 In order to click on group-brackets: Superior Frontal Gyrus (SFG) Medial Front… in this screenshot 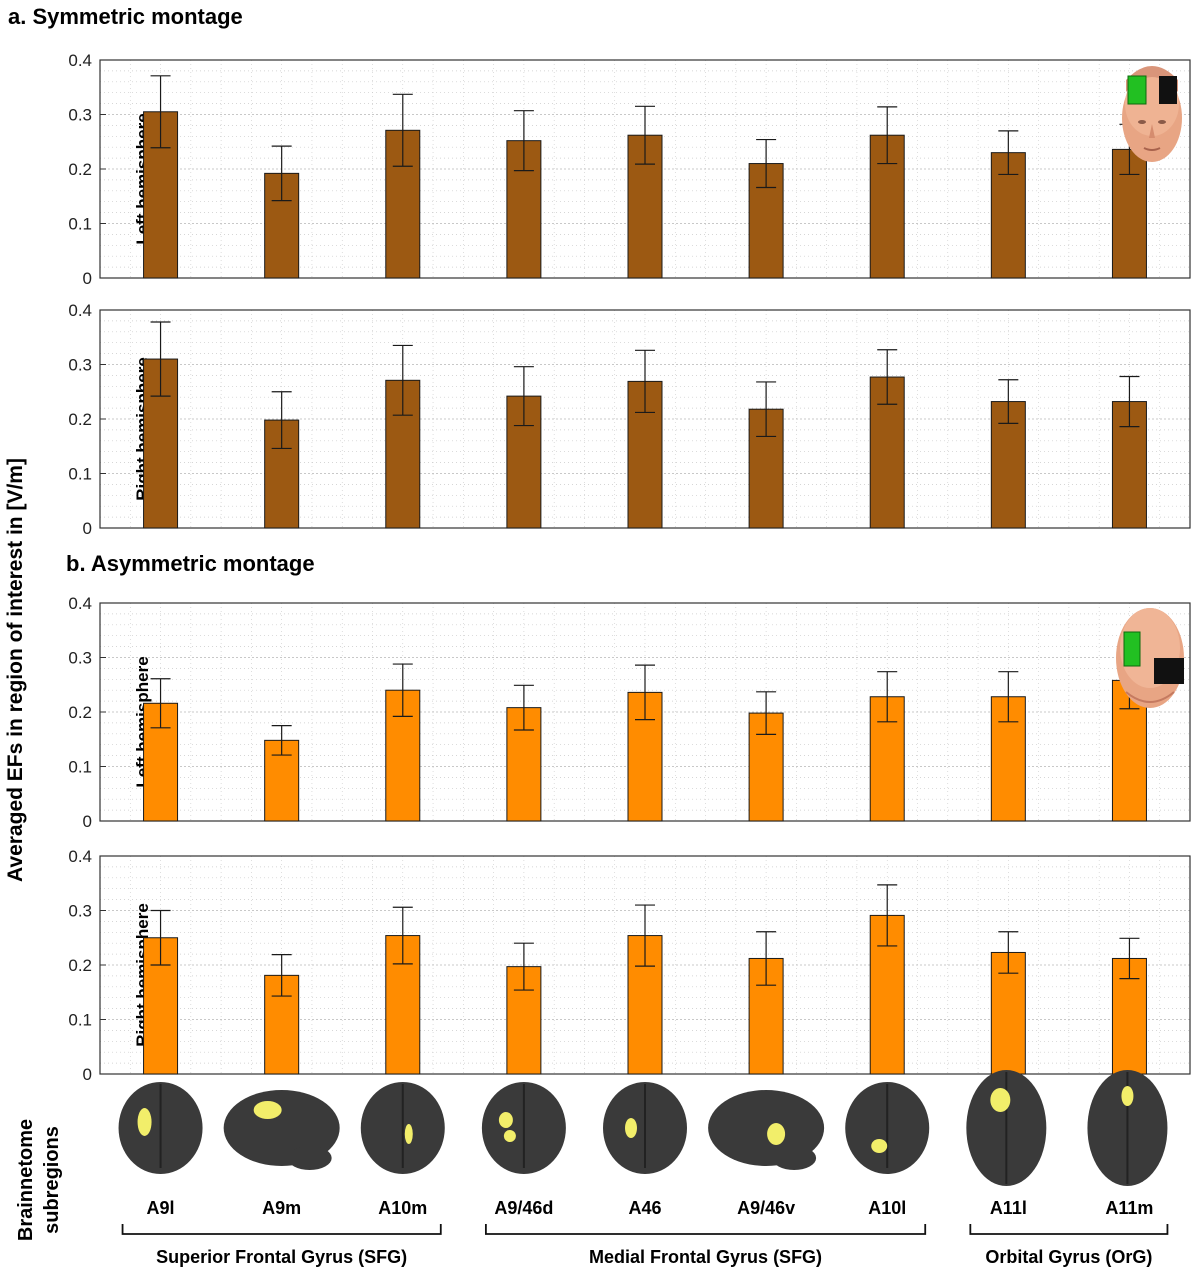, I will do `click(645, 1245)`.